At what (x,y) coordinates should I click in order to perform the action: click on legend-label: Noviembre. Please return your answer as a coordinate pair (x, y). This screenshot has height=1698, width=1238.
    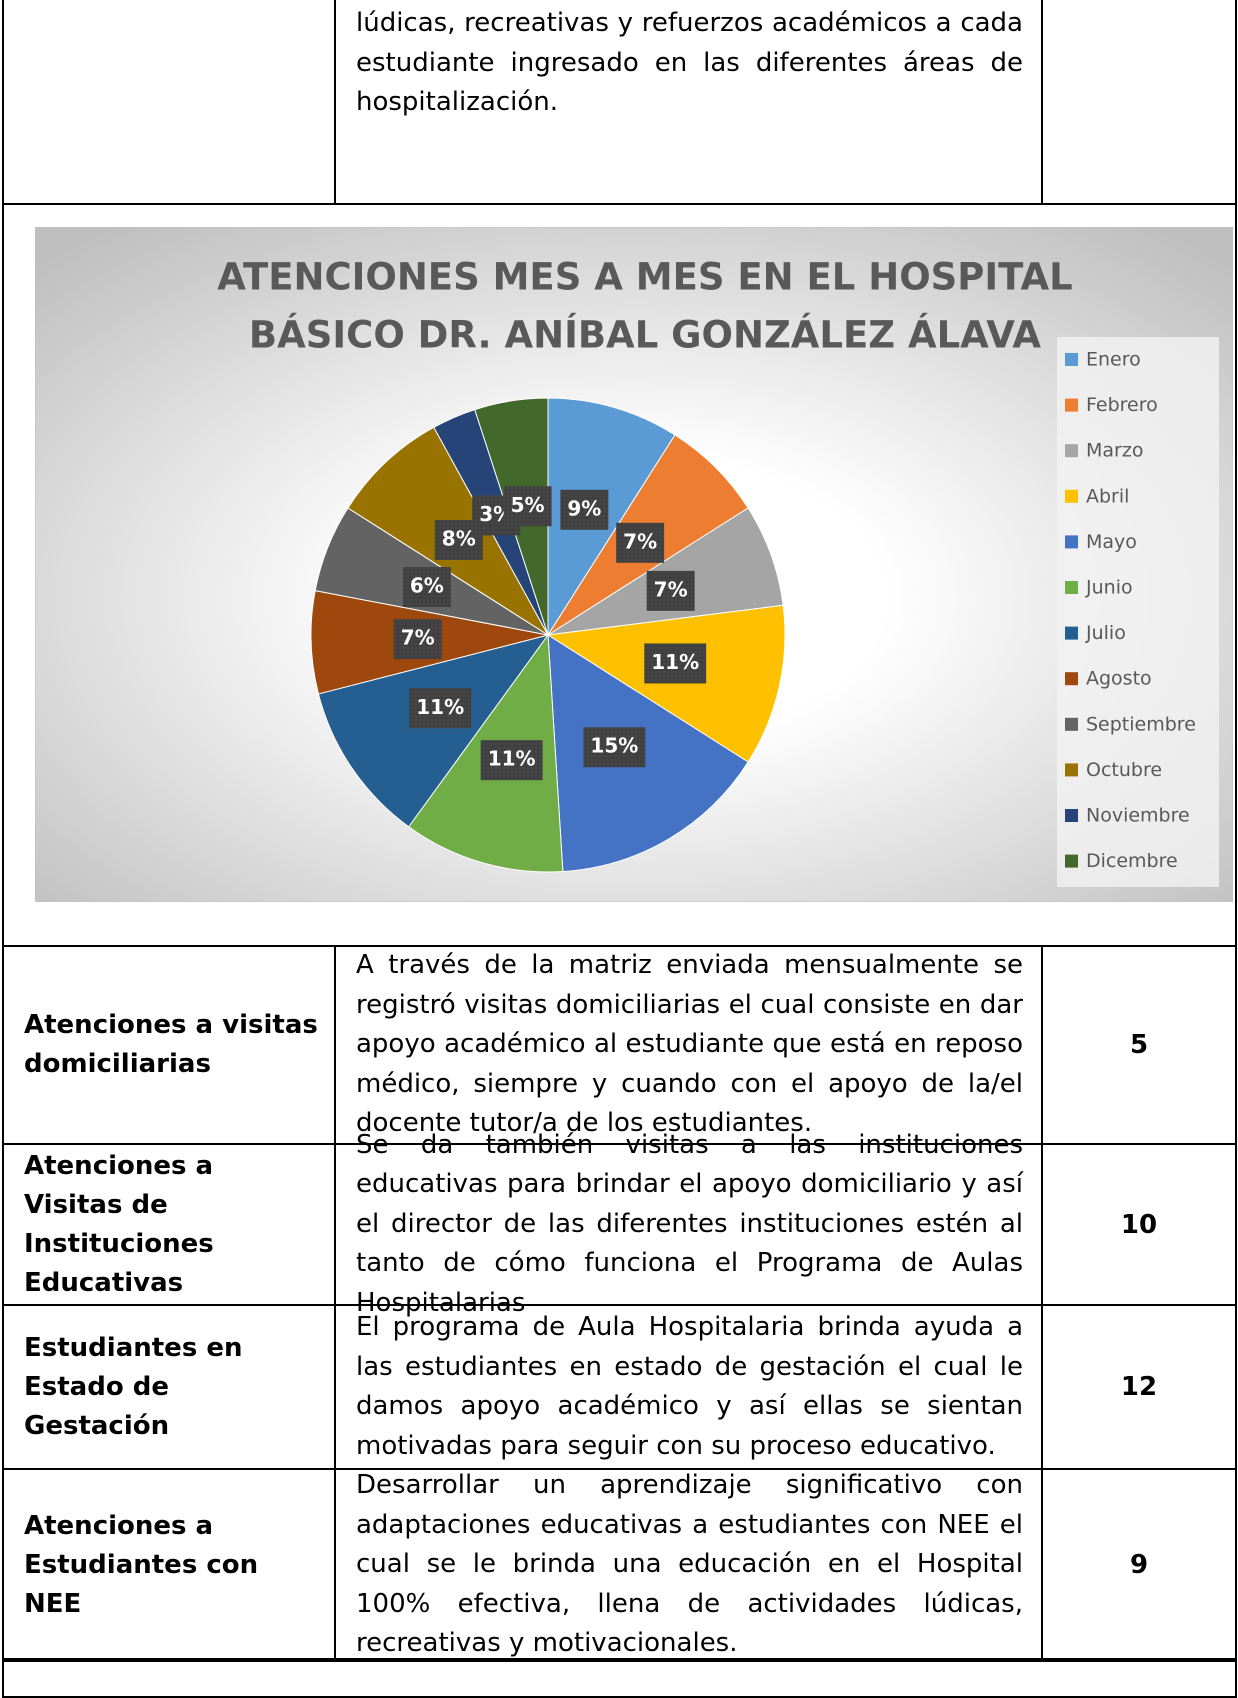
    Looking at the image, I should click on (1138, 816).